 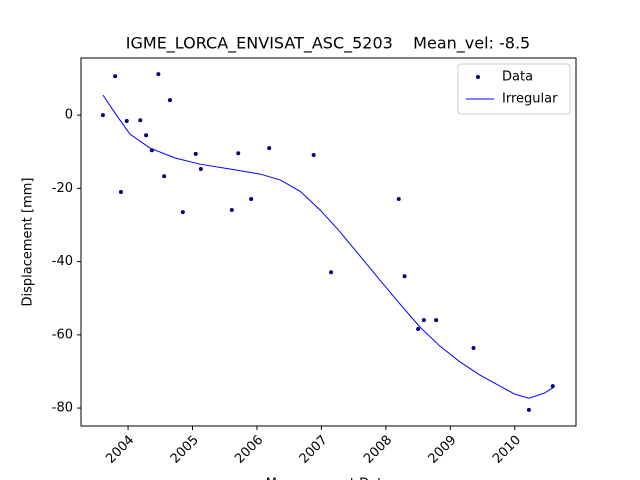 I want to click on y-tick-label: -20, so click(x=62, y=188).